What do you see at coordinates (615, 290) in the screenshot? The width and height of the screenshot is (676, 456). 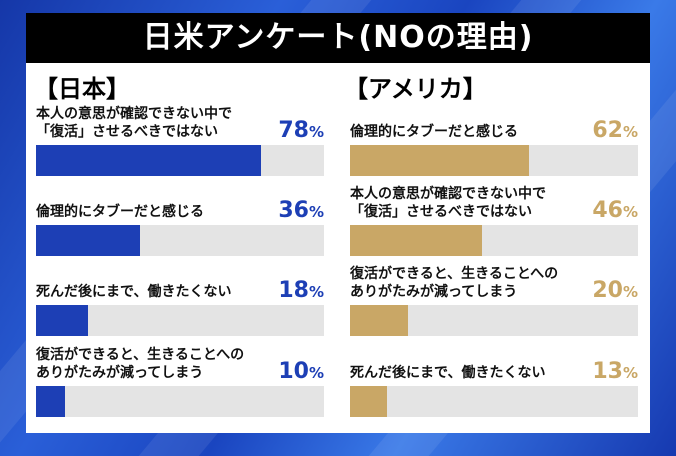 I see `value-label: 20%` at bounding box center [615, 290].